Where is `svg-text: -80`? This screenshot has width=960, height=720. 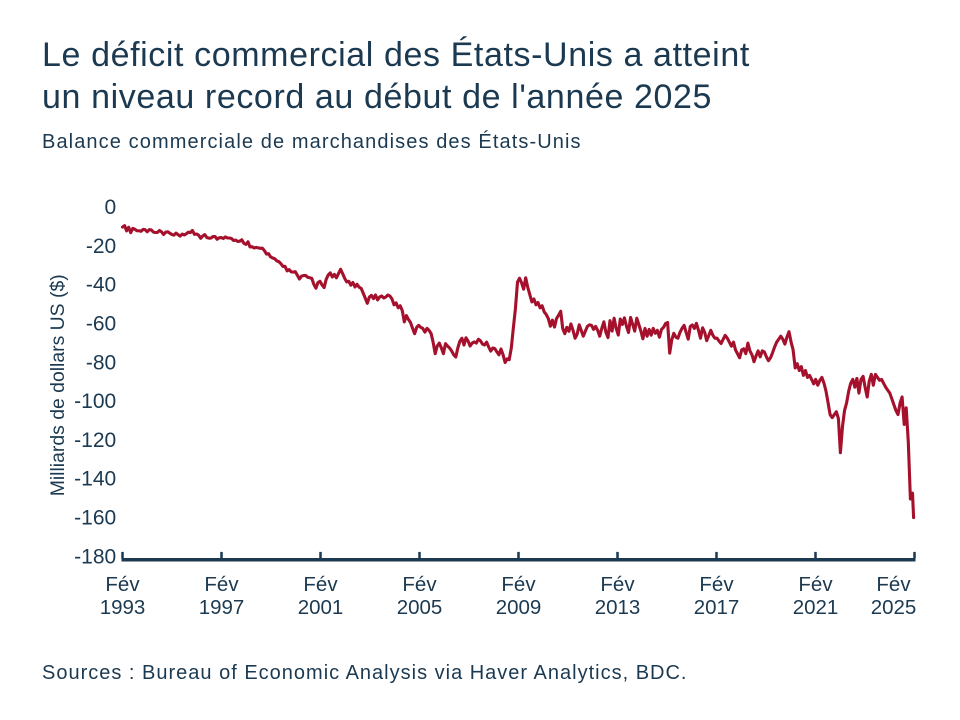 svg-text: -80 is located at coordinates (101, 362).